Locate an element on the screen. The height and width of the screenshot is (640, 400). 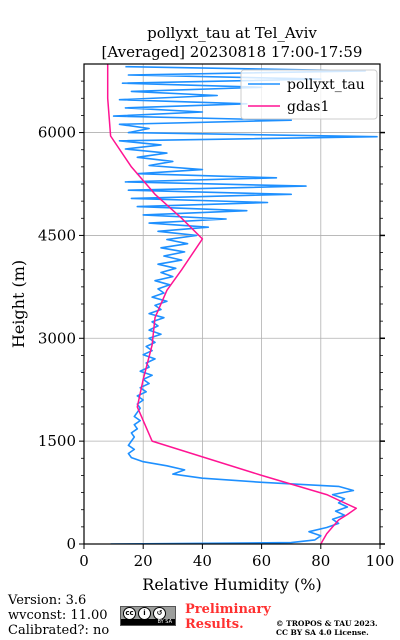
x-tick-label: 100 is located at coordinates (380, 561).